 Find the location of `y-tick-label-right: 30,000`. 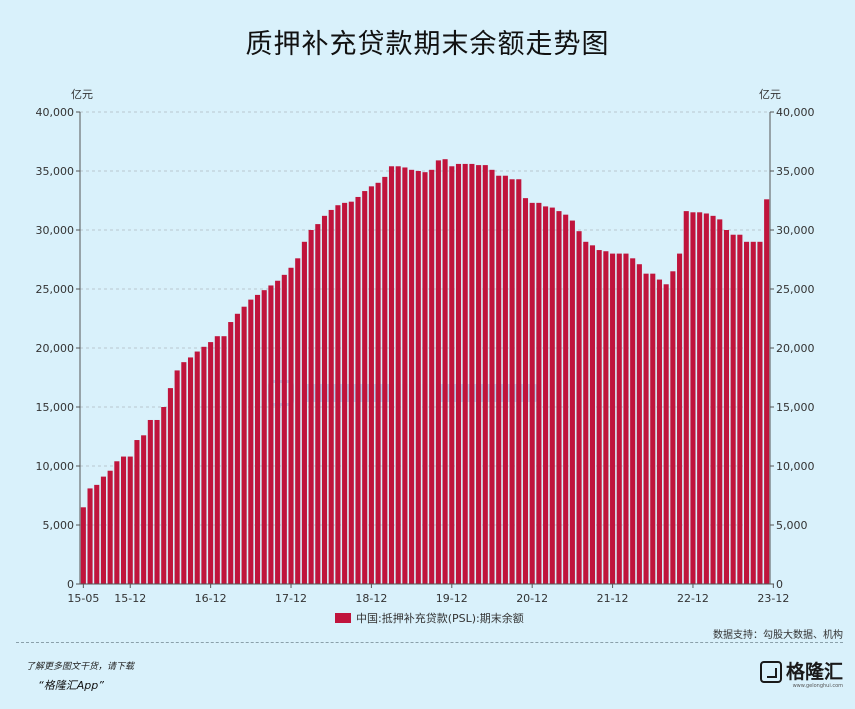

y-tick-label-right: 30,000 is located at coordinates (795, 230).